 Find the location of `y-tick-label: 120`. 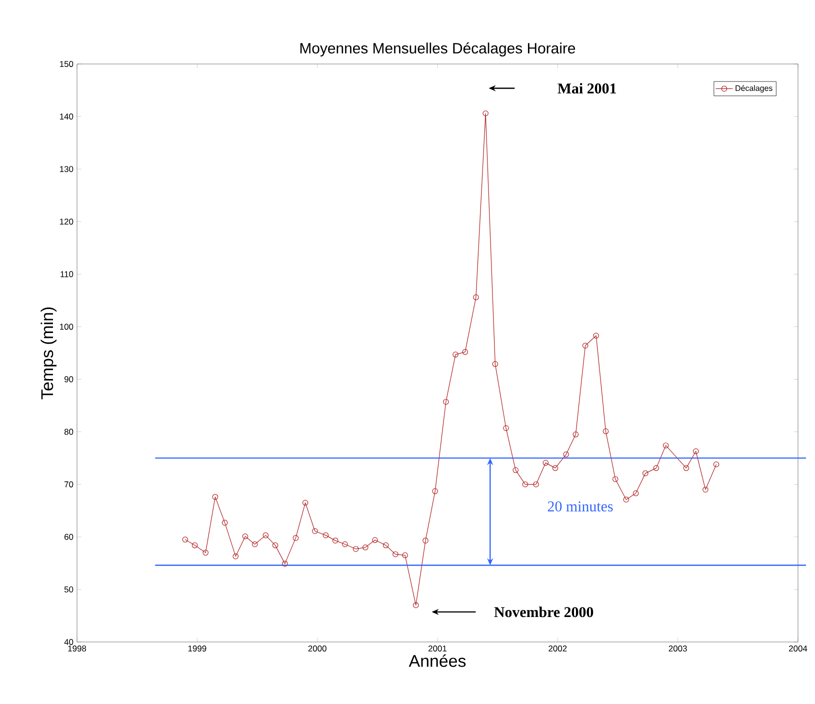

y-tick-label: 120 is located at coordinates (67, 221).